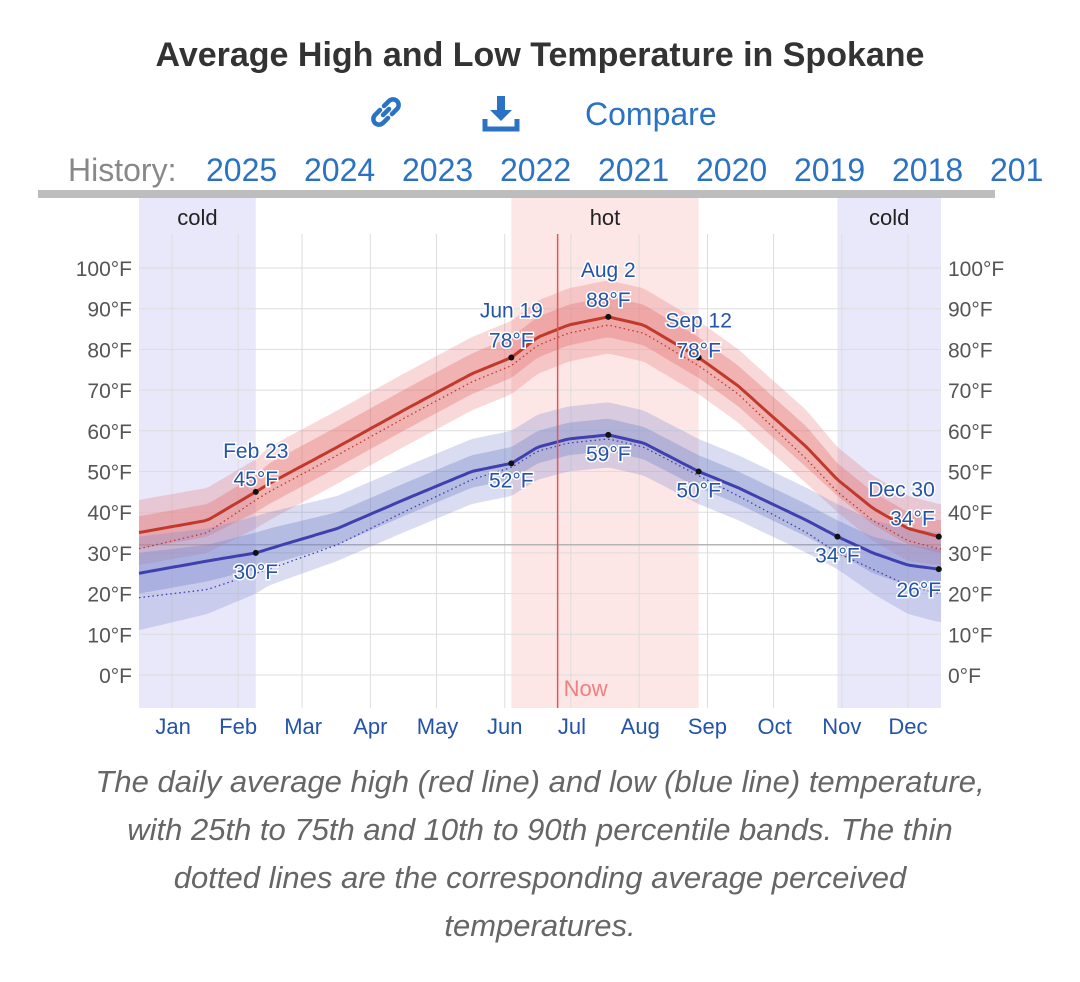 The height and width of the screenshot is (982, 1080). I want to click on y-tick-label-left: 60°F, so click(109, 432).